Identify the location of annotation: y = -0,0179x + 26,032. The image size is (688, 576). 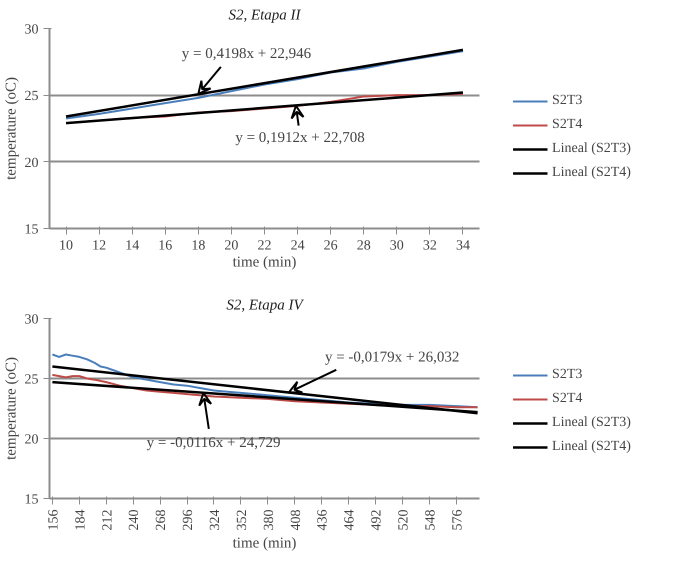
(392, 357).